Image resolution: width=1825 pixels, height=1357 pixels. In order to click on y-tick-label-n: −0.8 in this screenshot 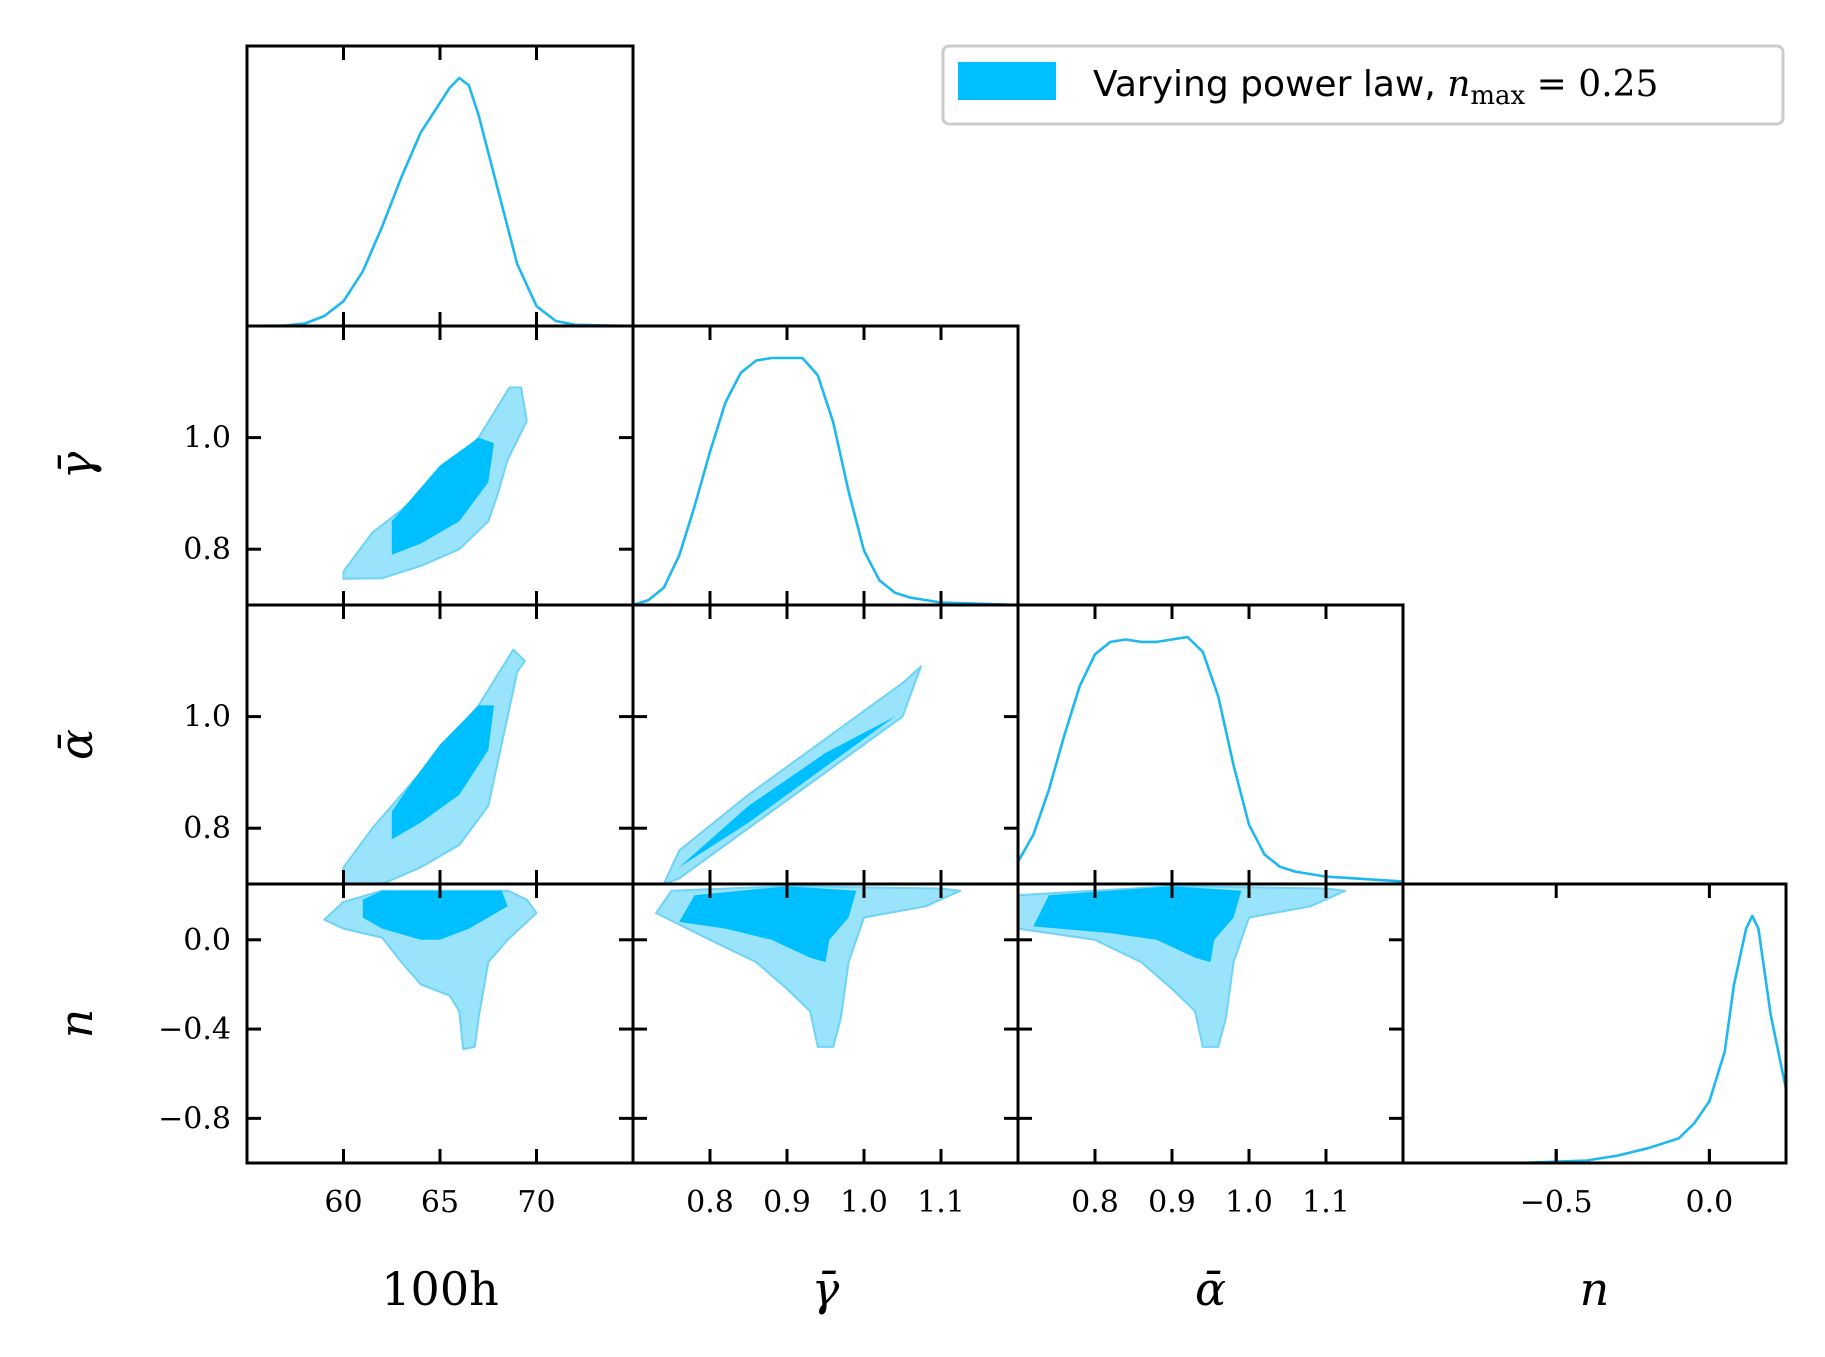, I will do `click(194, 1118)`.